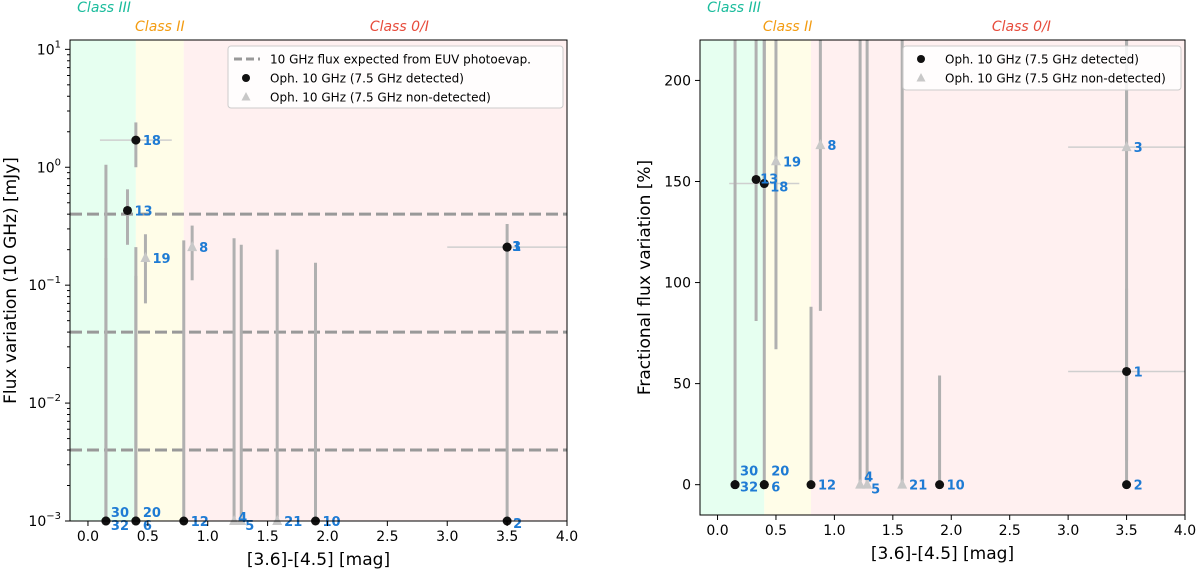  What do you see at coordinates (44, 402) in the screenshot?
I see `y-tick-label: 10−2` at bounding box center [44, 402].